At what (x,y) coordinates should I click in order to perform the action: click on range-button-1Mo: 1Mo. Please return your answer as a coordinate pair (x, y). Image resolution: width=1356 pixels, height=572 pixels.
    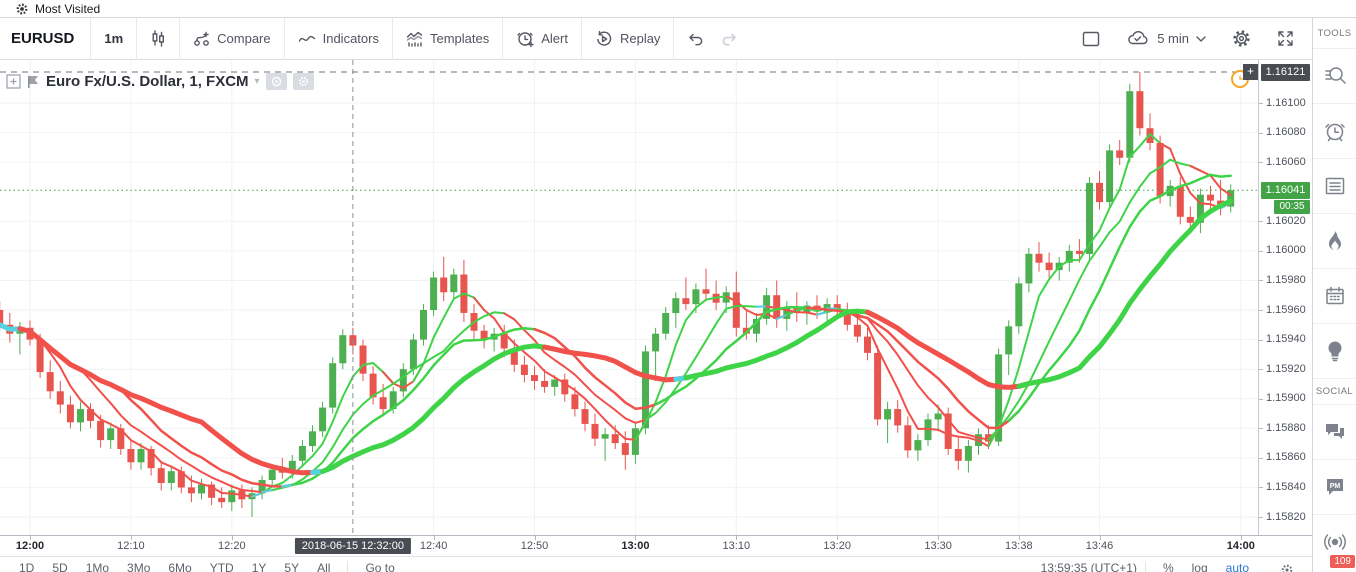
    Looking at the image, I should click on (97, 566).